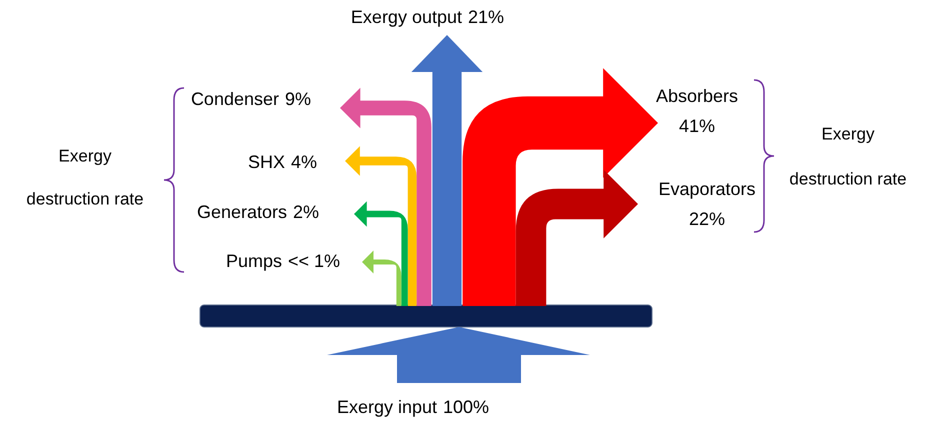 The width and height of the screenshot is (935, 425). Describe the element at coordinates (304, 162) in the screenshot. I see `data-label: 4%` at that location.